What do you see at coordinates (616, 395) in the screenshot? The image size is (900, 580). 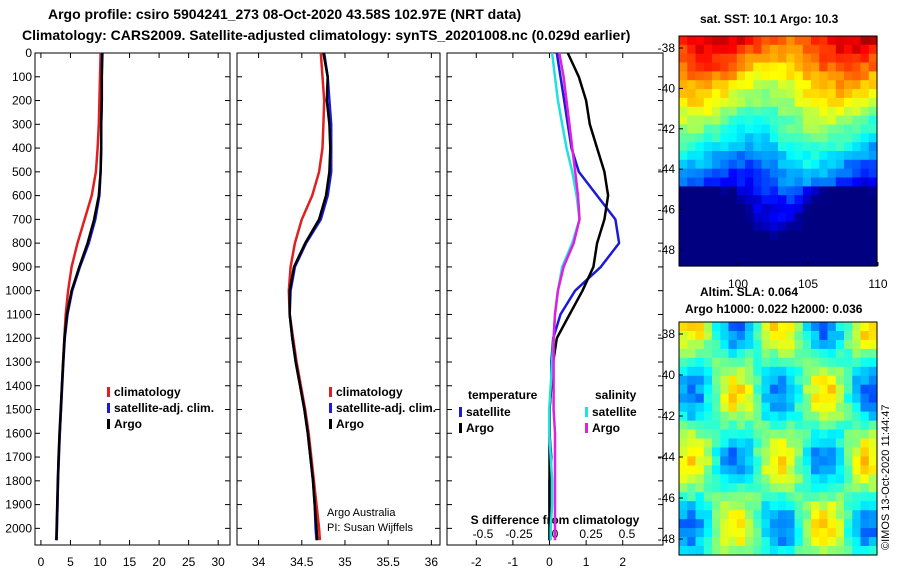 I see `legend-group-label: salinity` at bounding box center [616, 395].